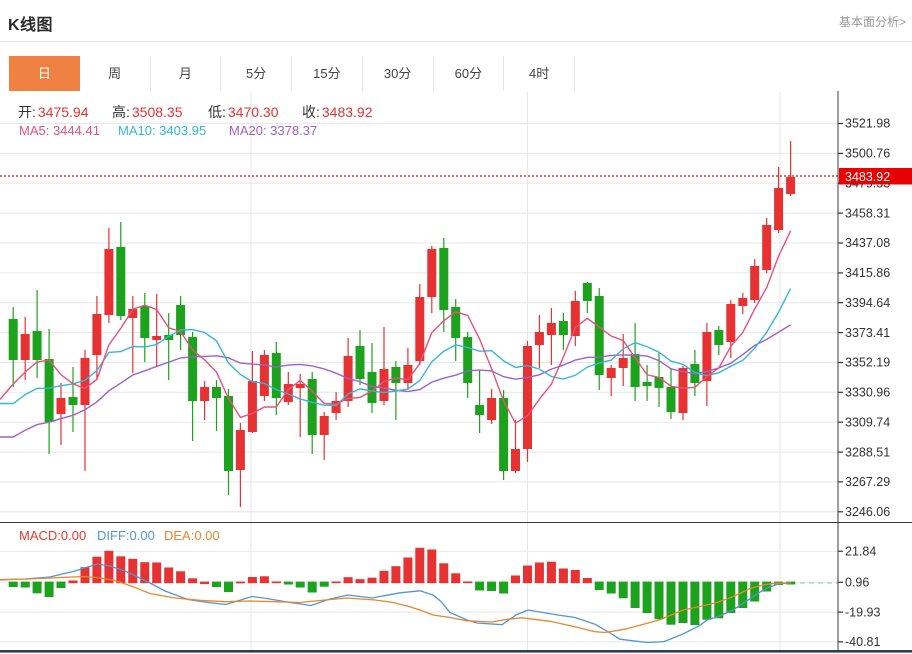  What do you see at coordinates (867, 482) in the screenshot?
I see `svg-text: 3267.29` at bounding box center [867, 482].